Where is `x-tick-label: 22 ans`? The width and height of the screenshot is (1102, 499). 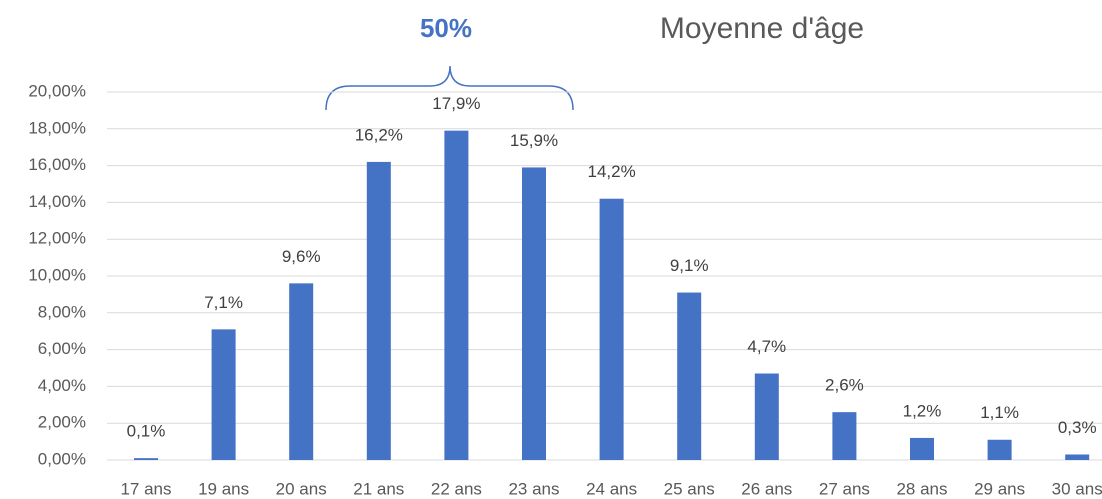
x-tick-label: 22 ans is located at coordinates (456, 488).